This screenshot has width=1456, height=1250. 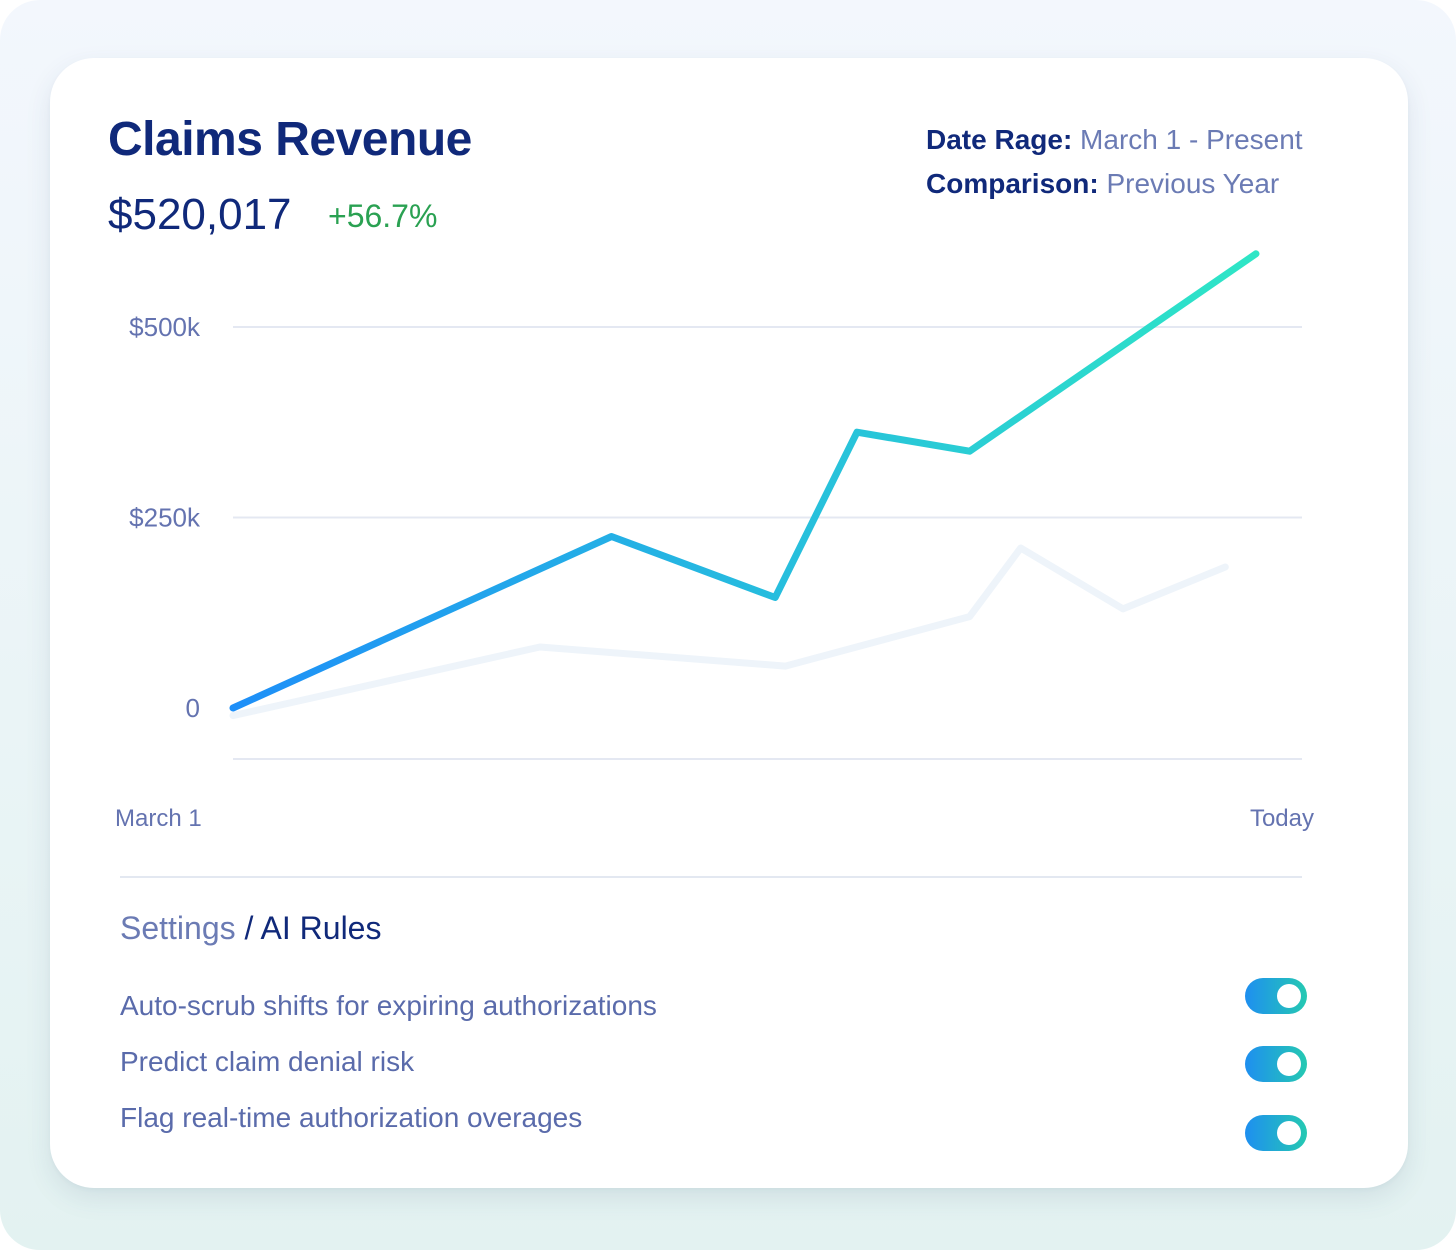 I want to click on revenue-total: $520,017, so click(x=200, y=214).